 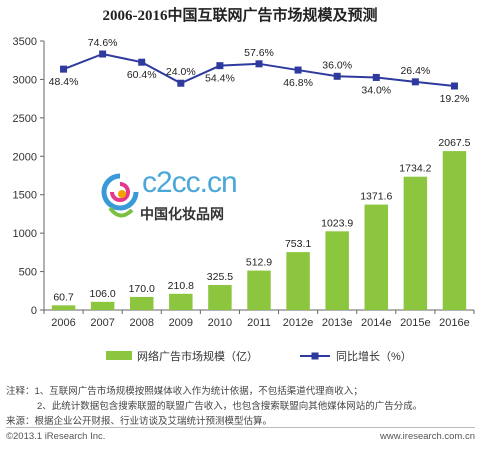 What do you see at coordinates (34, 311) in the screenshot?
I see `y-tick-label: 0` at bounding box center [34, 311].